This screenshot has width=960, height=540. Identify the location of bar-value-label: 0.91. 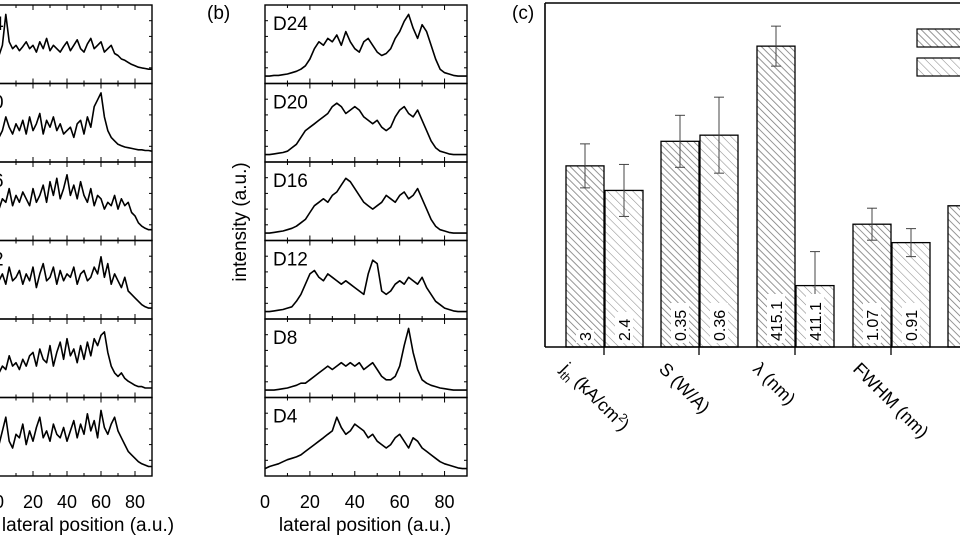
(912, 325).